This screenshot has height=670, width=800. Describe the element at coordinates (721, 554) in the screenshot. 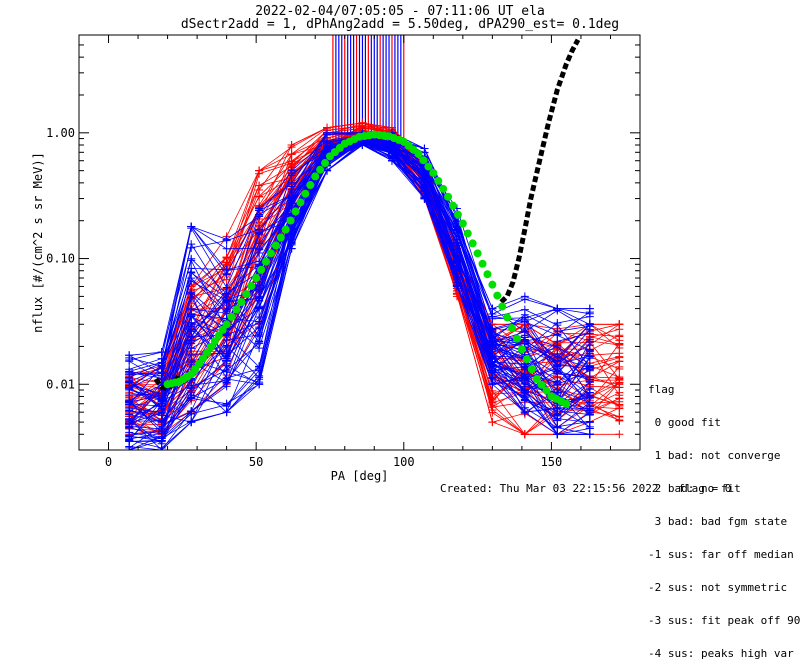

I see `legend-item: -1 sus: far off median` at that location.